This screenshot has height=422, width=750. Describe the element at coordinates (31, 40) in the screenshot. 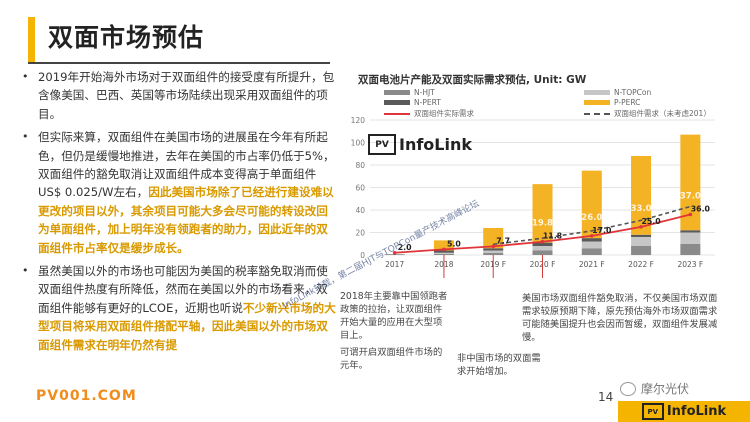

I see `title-accent-bar` at that location.